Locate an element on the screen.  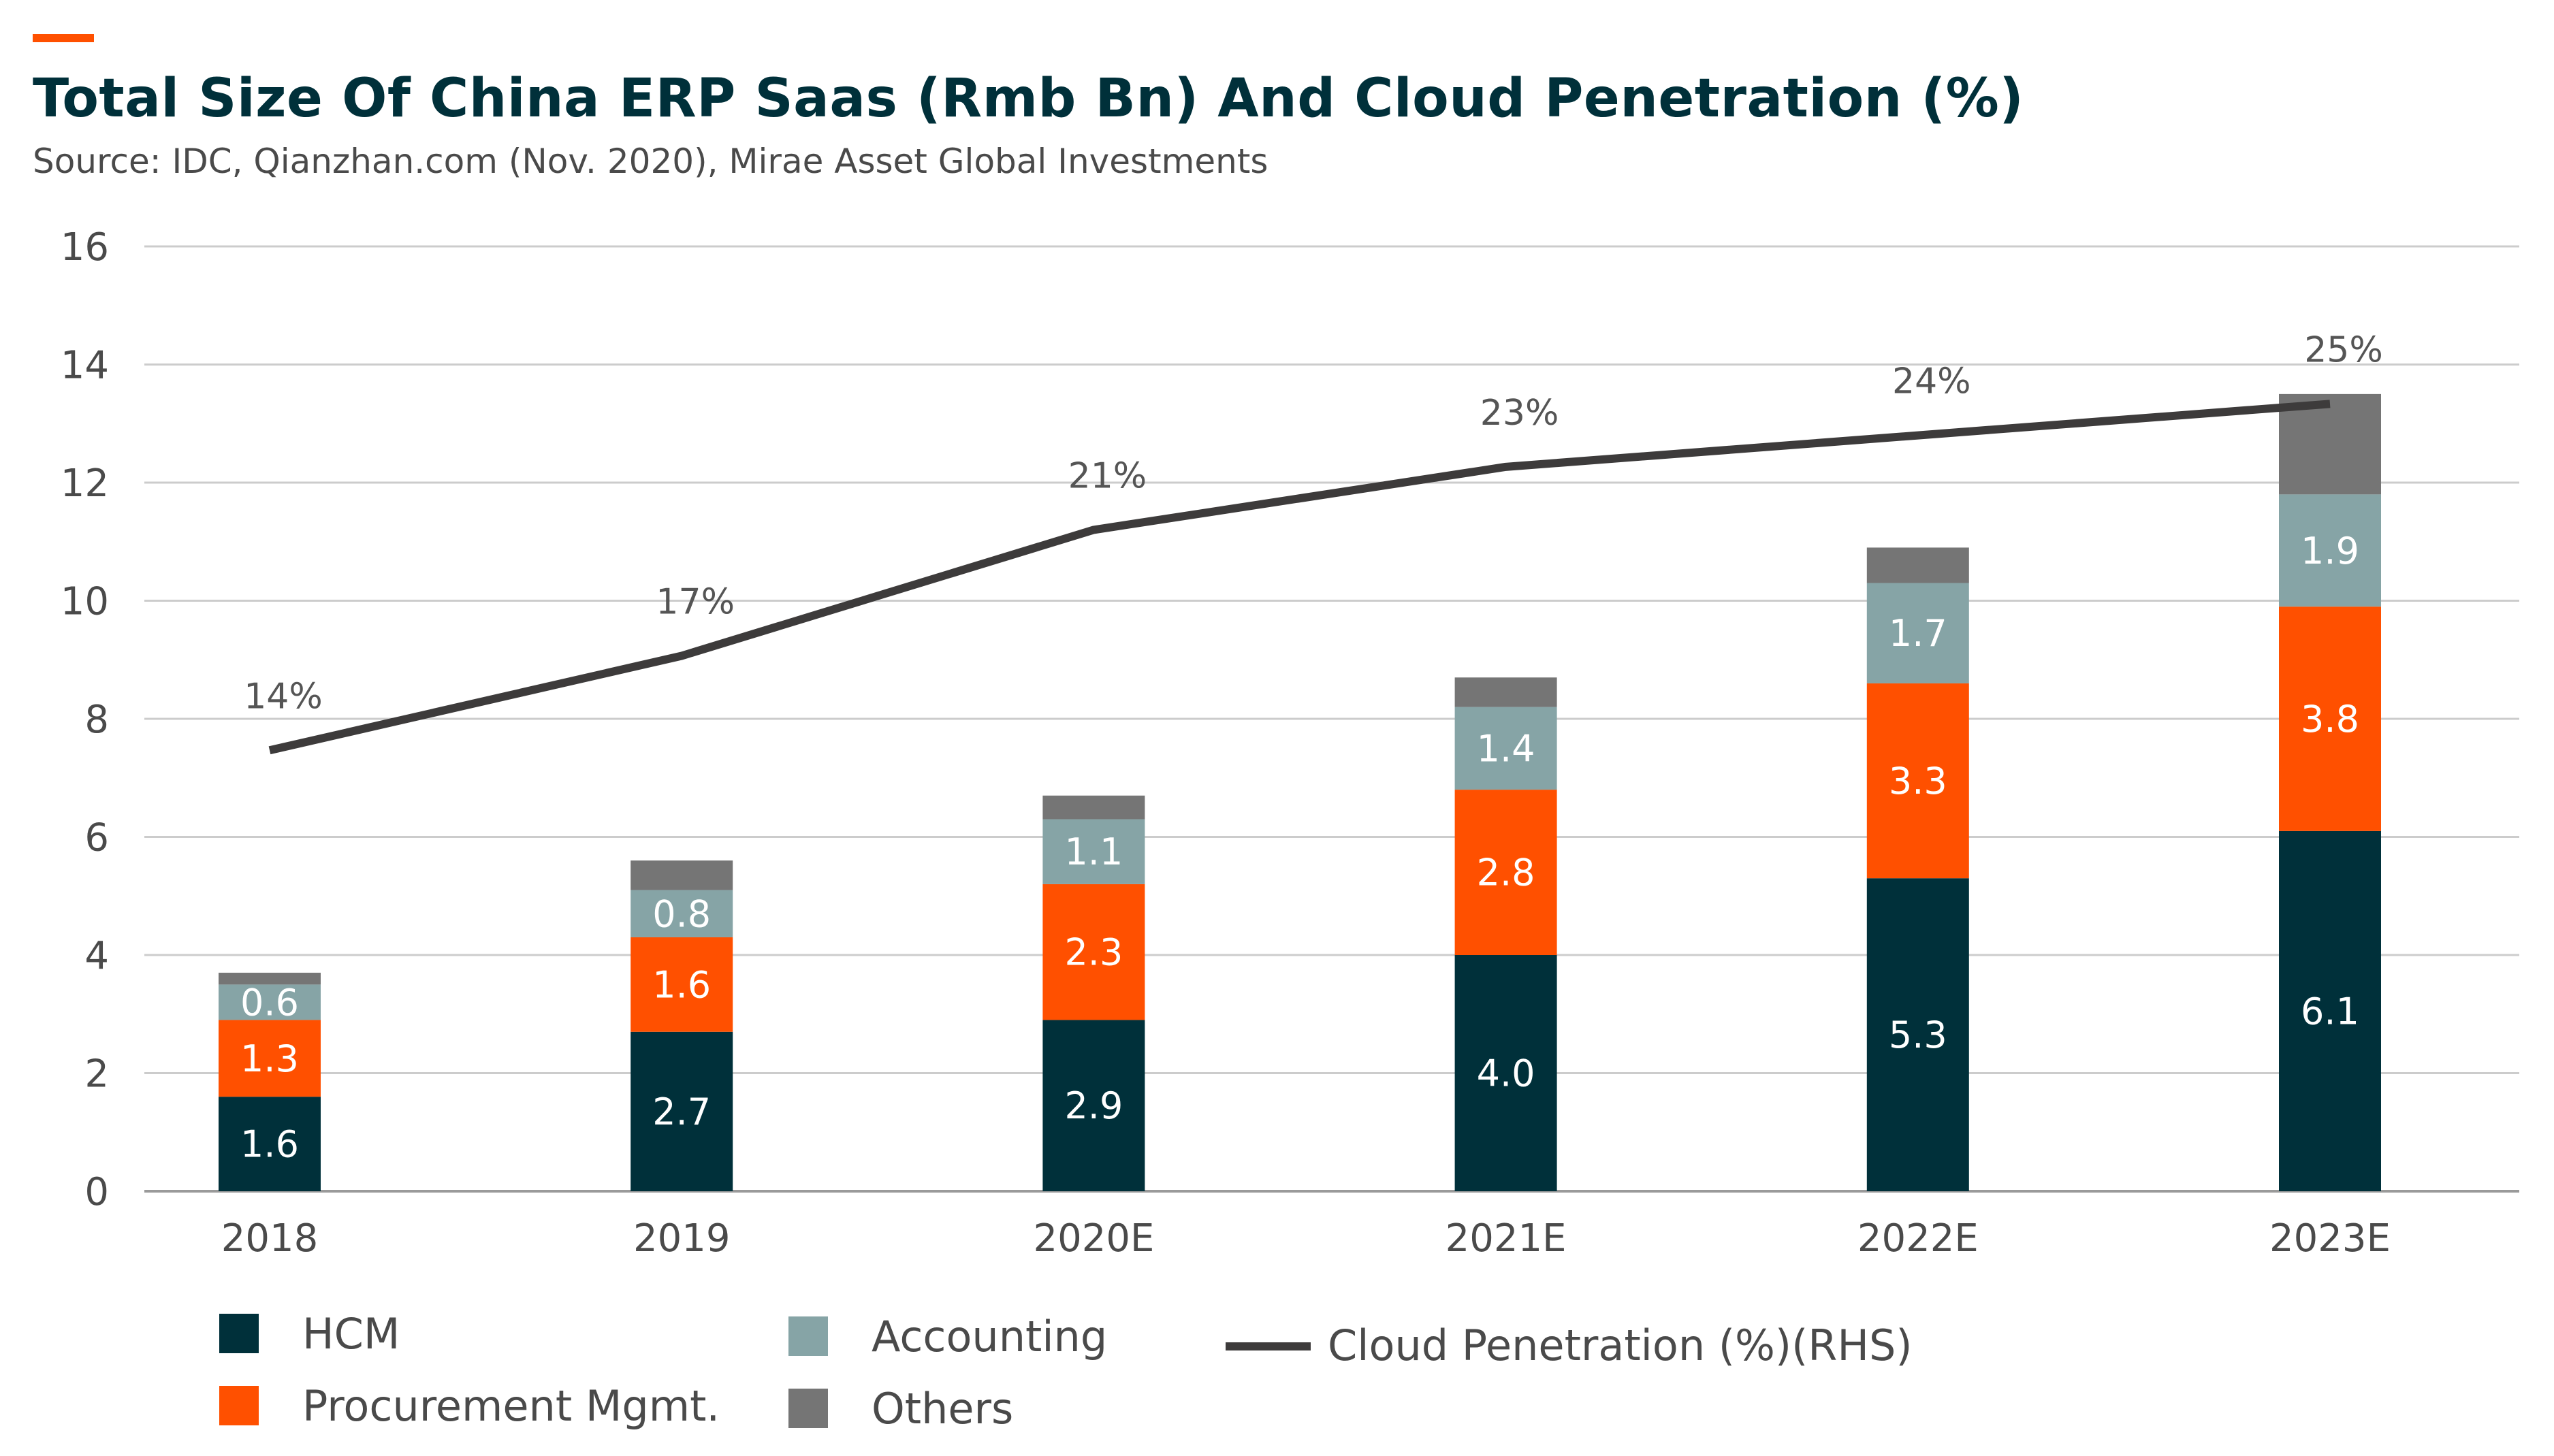
bar-value-label: 4.0 is located at coordinates (1506, 1073).